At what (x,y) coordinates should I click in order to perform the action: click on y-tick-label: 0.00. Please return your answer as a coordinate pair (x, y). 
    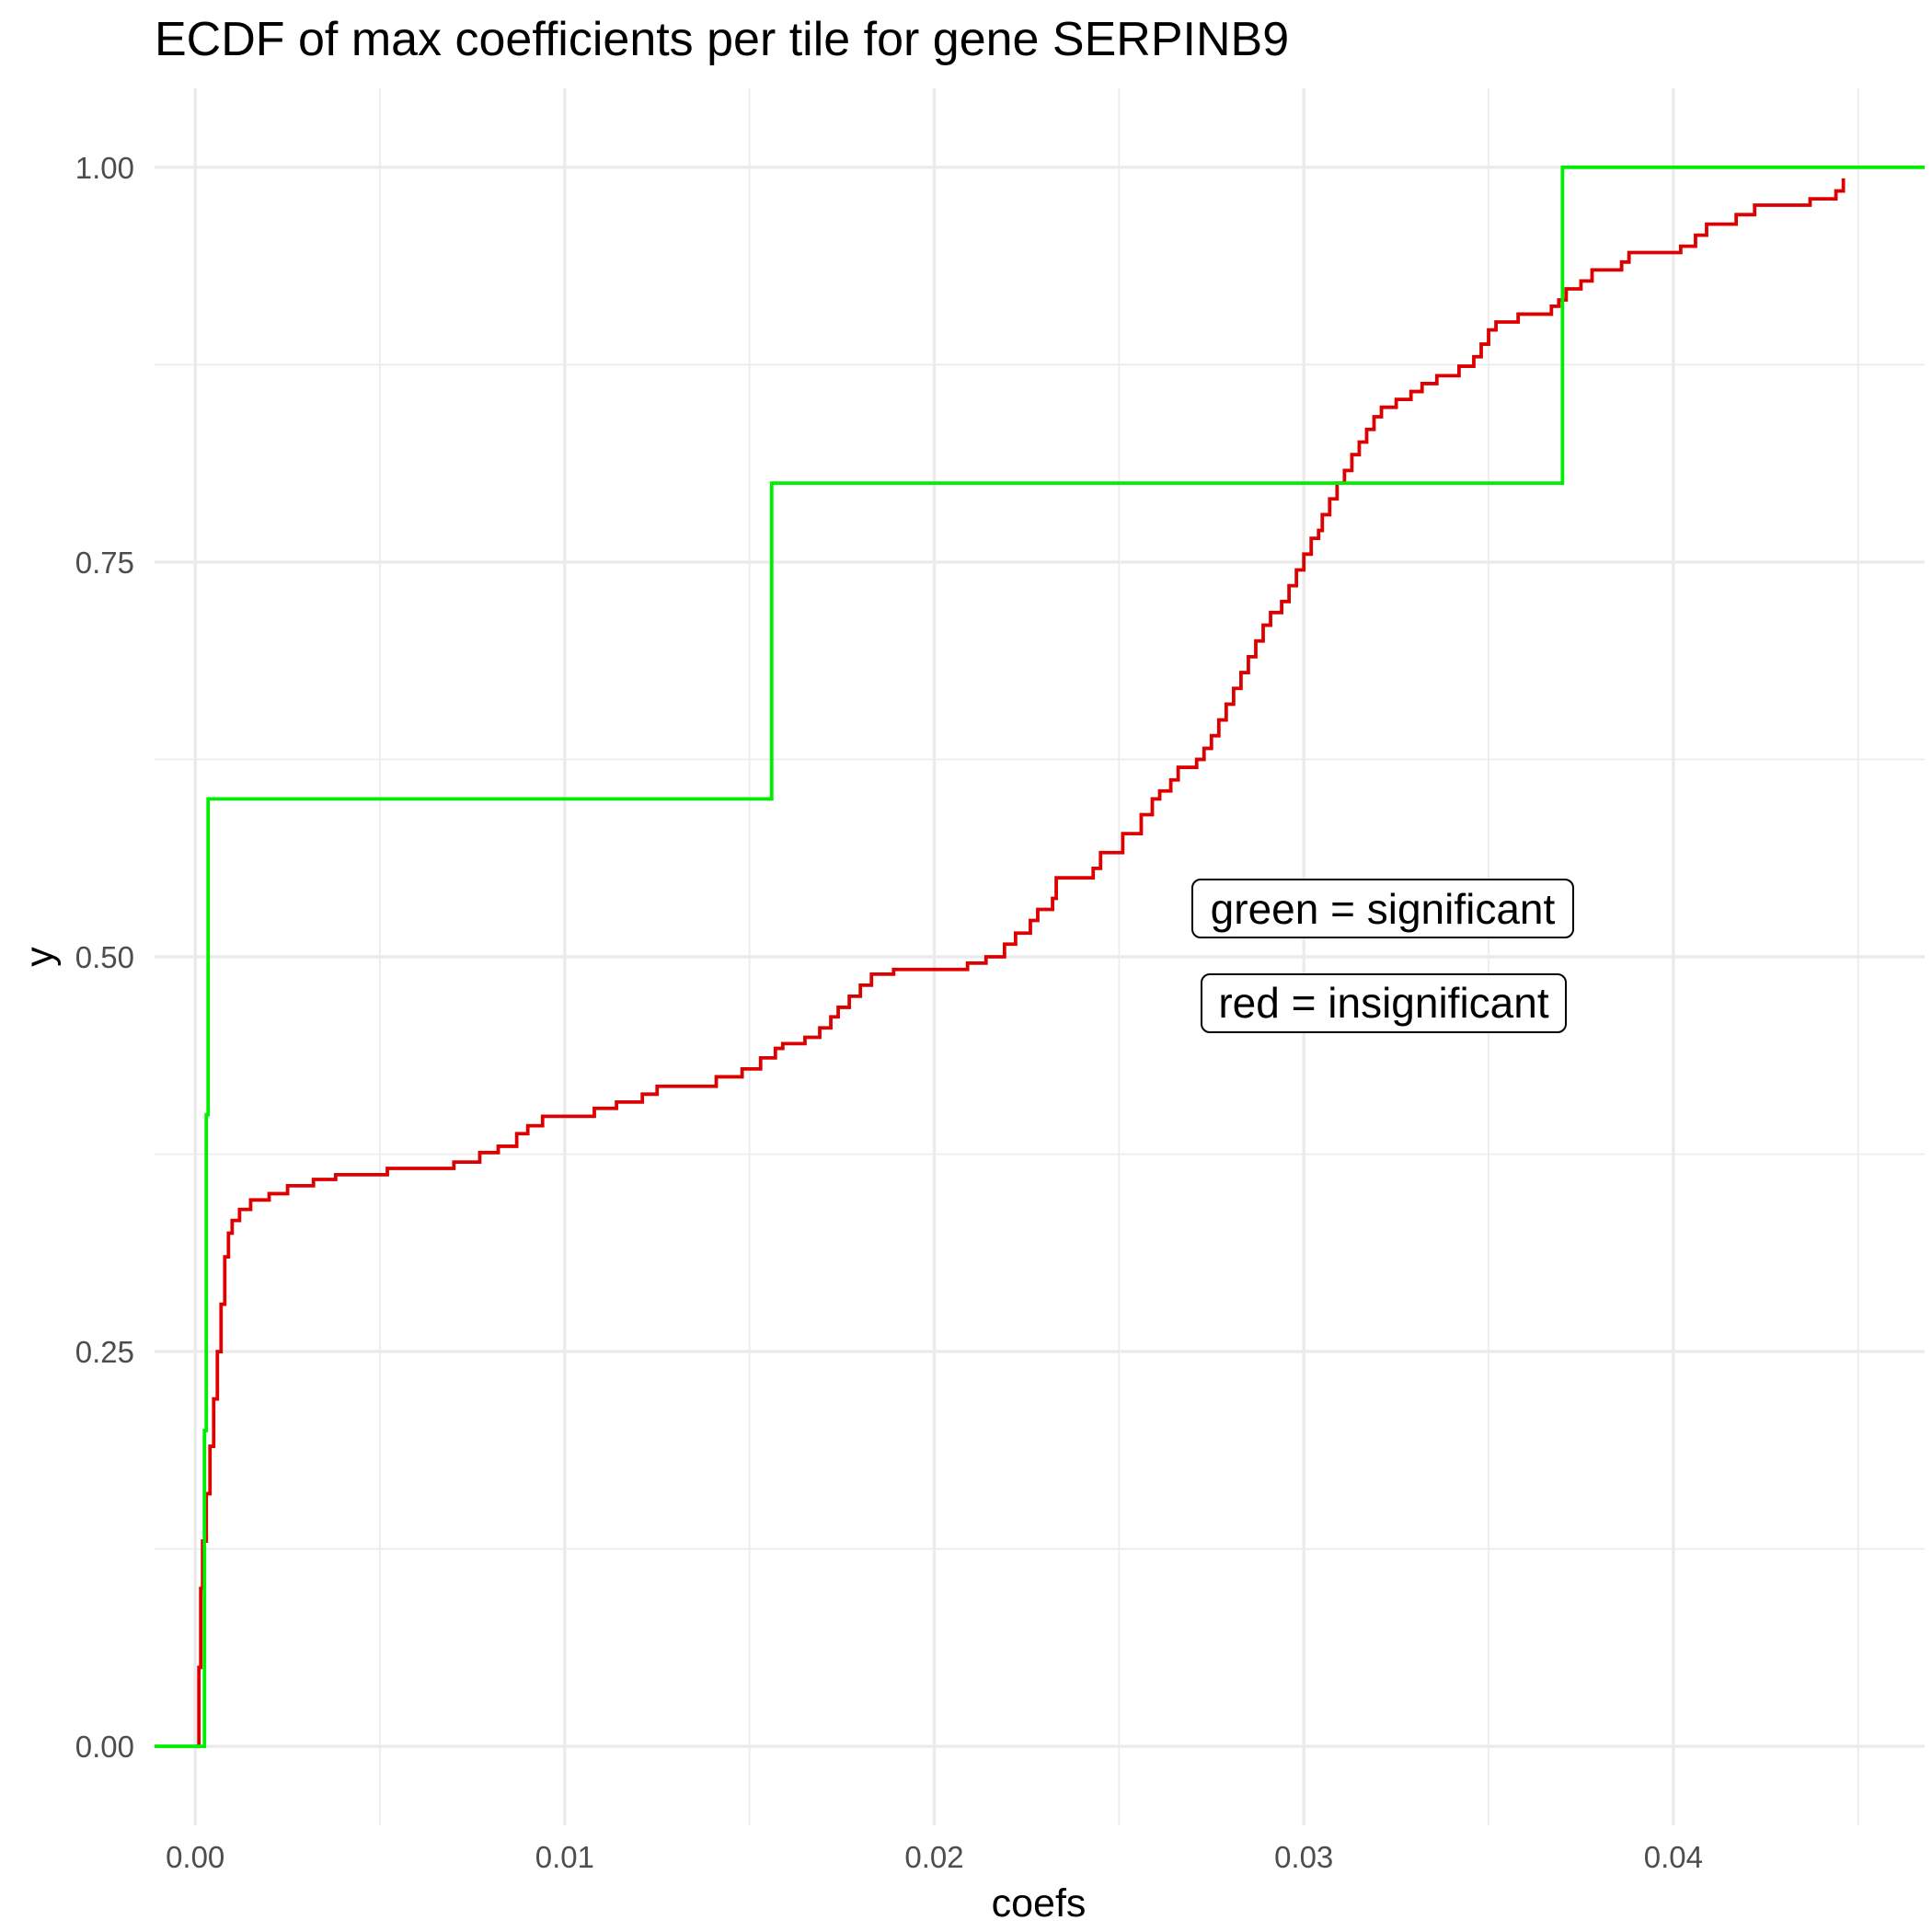
    Looking at the image, I should click on (104, 1747).